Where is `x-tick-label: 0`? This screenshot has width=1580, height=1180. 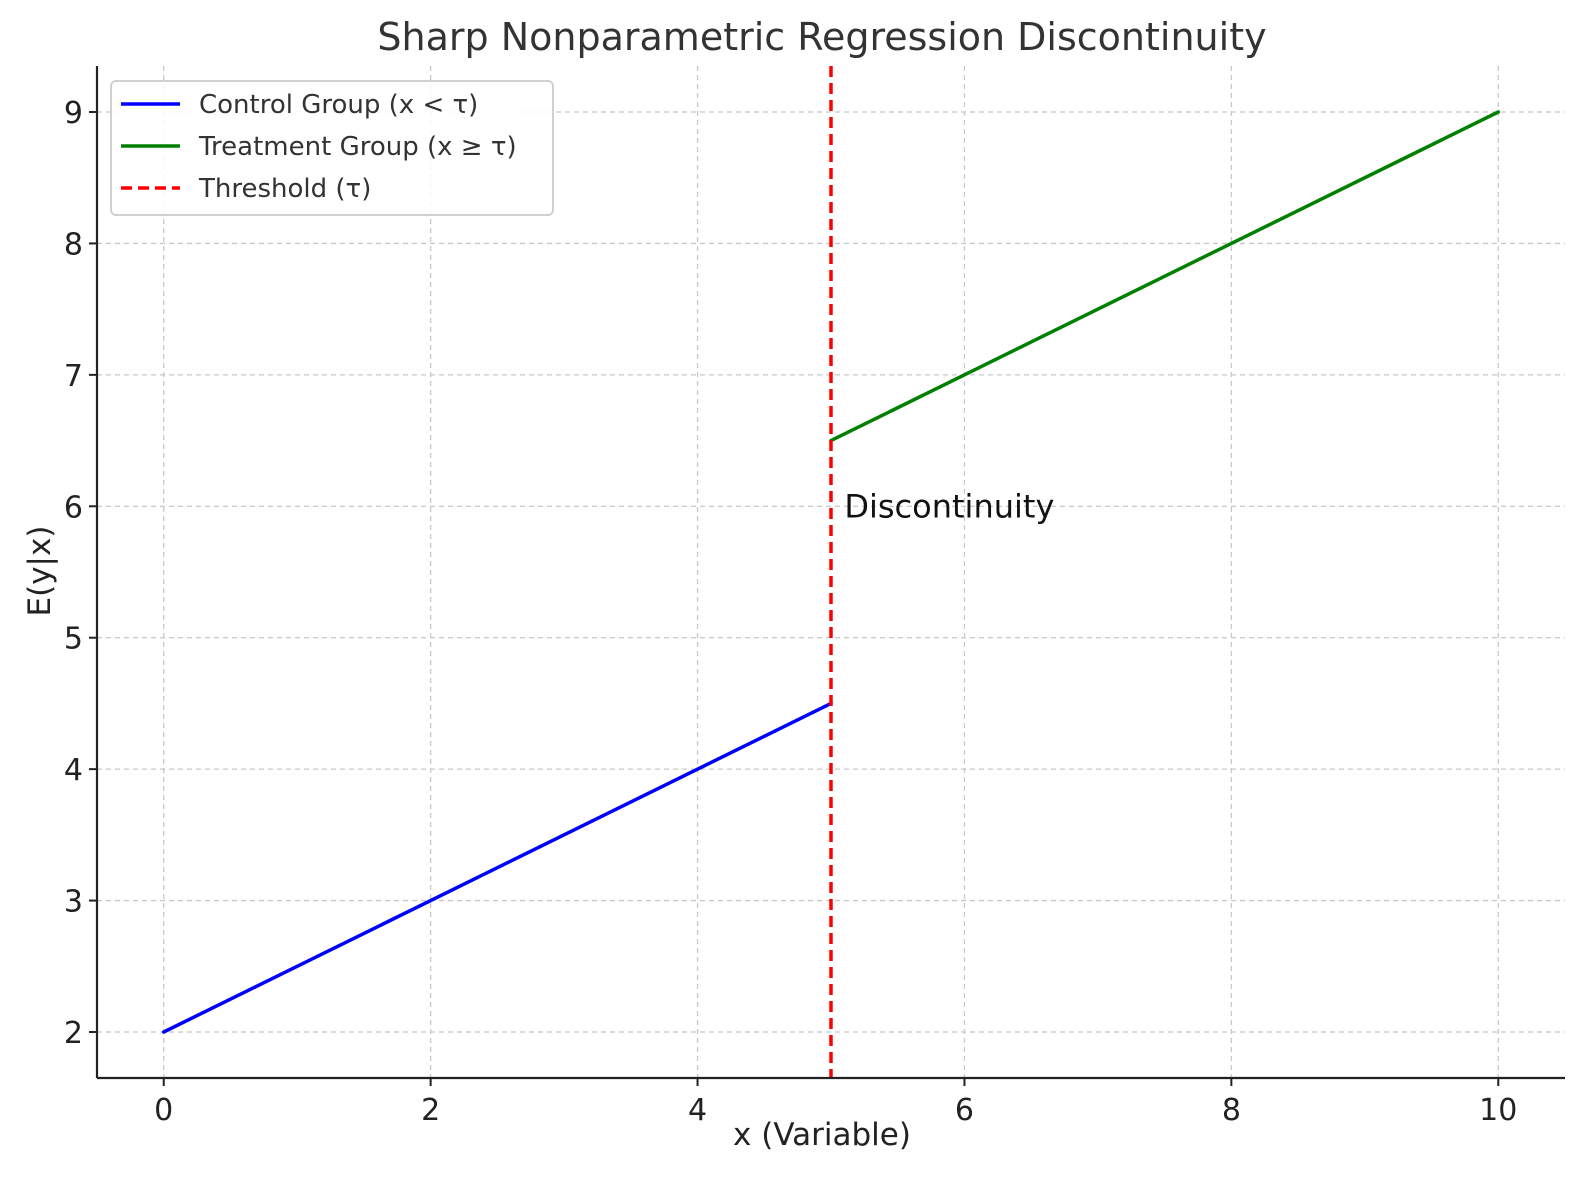 x-tick-label: 0 is located at coordinates (163, 1110).